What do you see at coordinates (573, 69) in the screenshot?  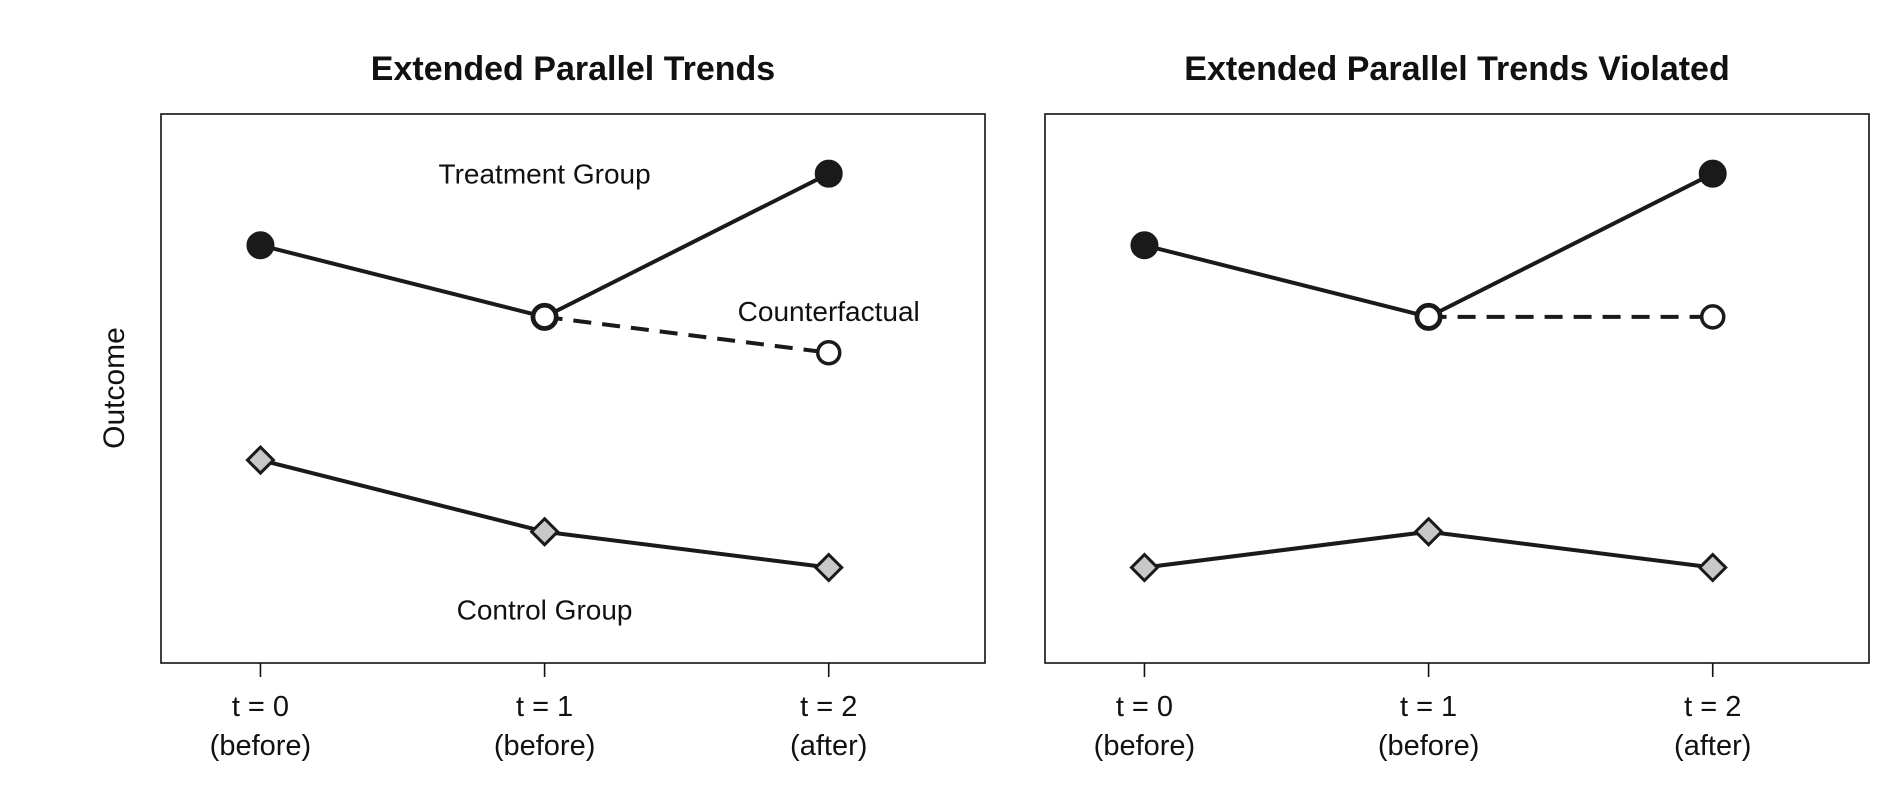 I see `chart-title: Extended Parallel Trends` at bounding box center [573, 69].